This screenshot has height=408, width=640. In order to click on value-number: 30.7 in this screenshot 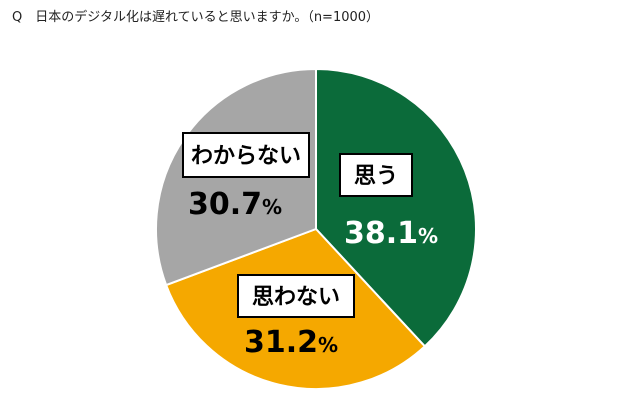, I will do `click(225, 204)`.